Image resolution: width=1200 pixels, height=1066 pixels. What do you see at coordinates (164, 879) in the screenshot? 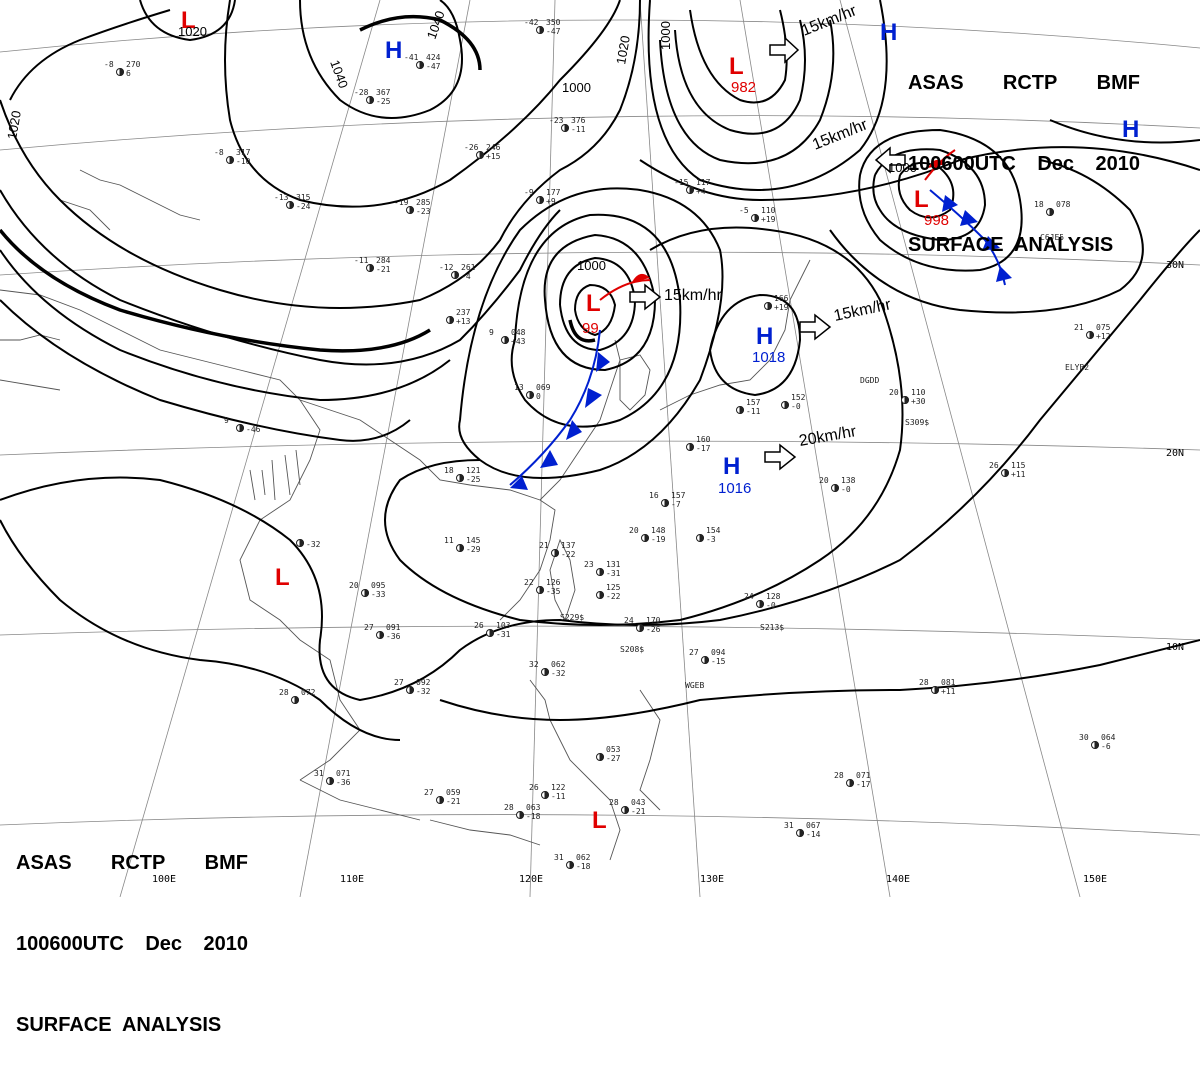
I see `longitude-label: 100E` at bounding box center [164, 879].